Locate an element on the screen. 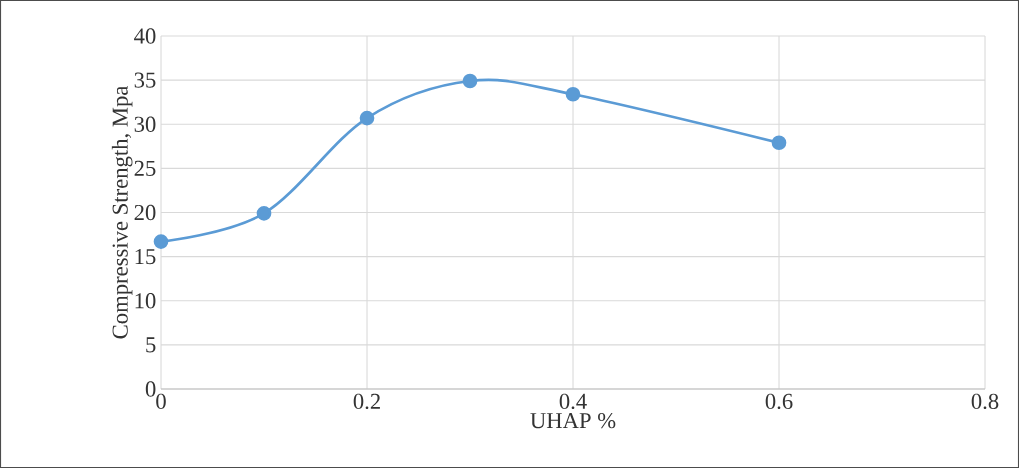 The width and height of the screenshot is (1019, 468). x-axis-title: UHAP % is located at coordinates (573, 420).